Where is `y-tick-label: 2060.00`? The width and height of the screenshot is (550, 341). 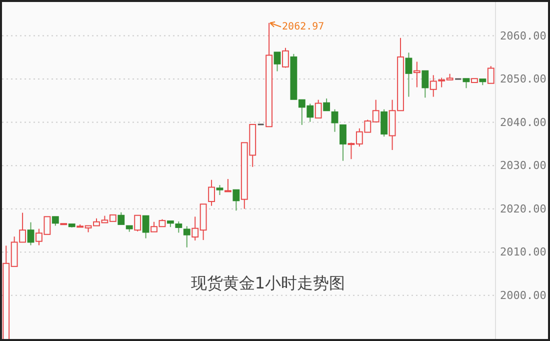 y-tick-label: 2060.00 is located at coordinates (523, 35).